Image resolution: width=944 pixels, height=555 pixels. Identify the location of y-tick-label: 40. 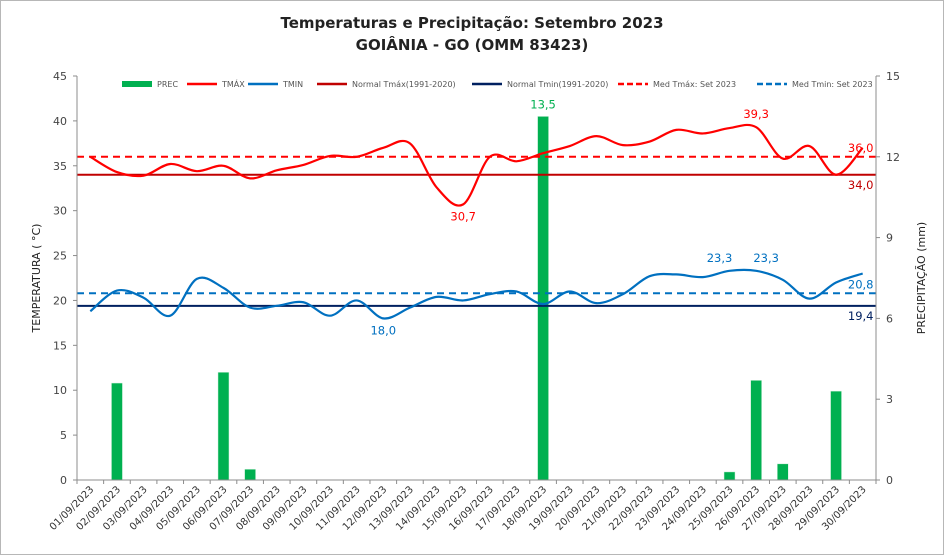
(60, 121).